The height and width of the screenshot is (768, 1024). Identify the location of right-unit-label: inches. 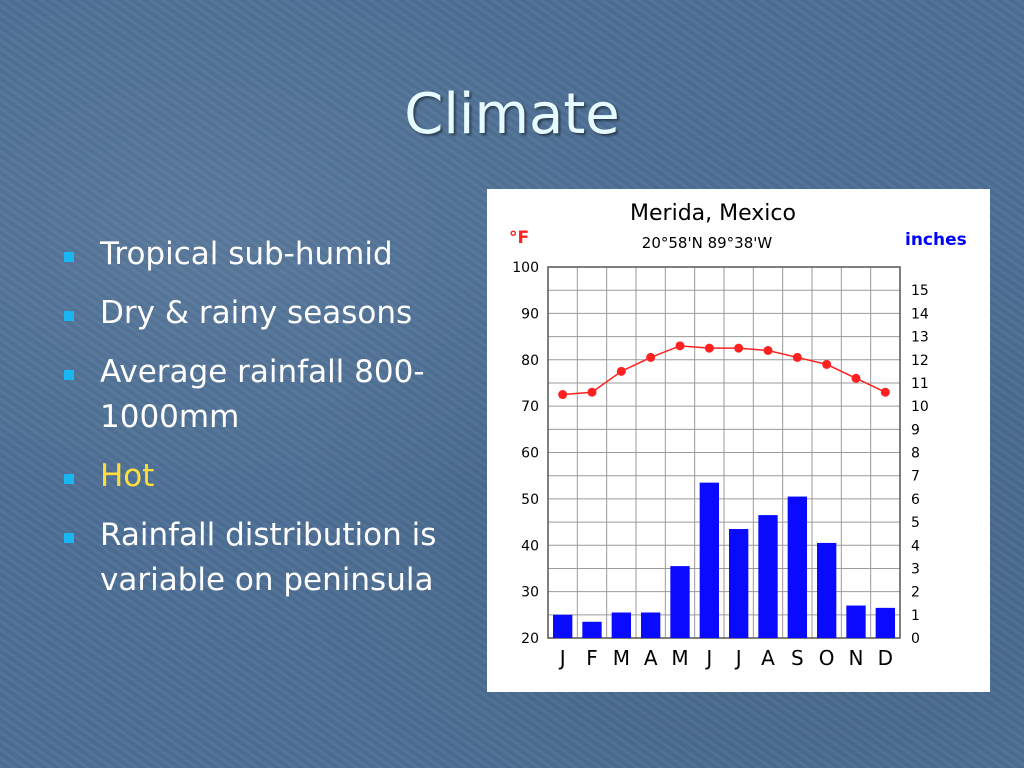
(936, 240).